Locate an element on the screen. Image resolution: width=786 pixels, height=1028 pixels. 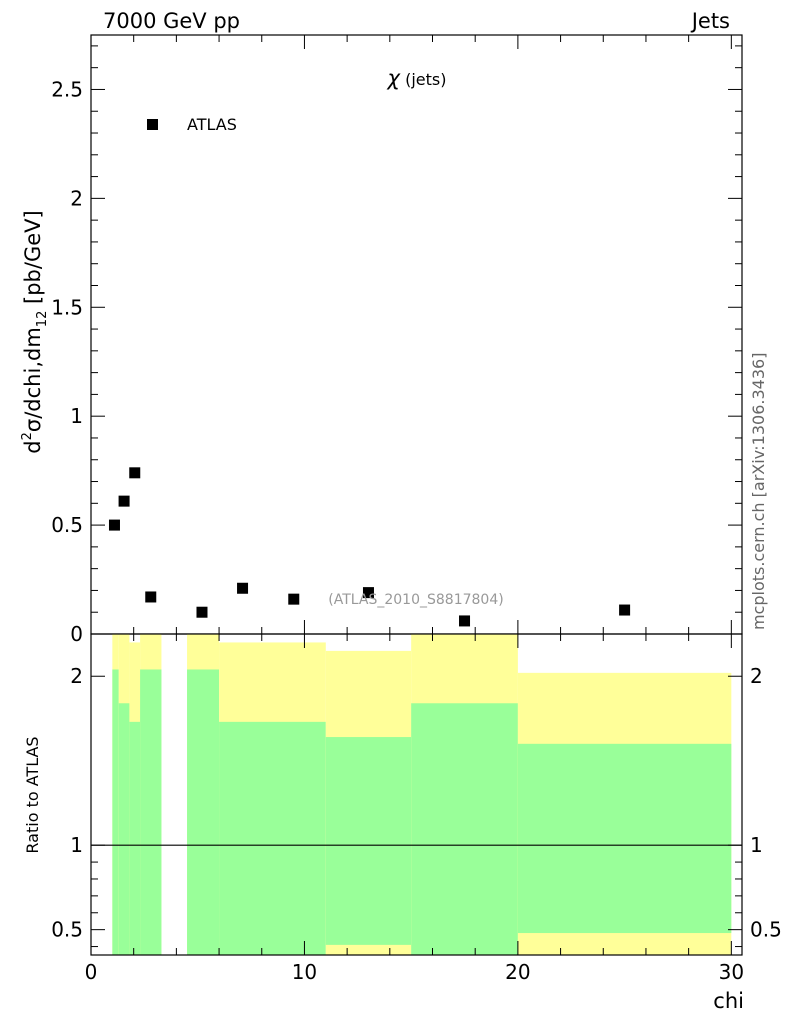
main-title-rest: (jets) is located at coordinates (423, 79).